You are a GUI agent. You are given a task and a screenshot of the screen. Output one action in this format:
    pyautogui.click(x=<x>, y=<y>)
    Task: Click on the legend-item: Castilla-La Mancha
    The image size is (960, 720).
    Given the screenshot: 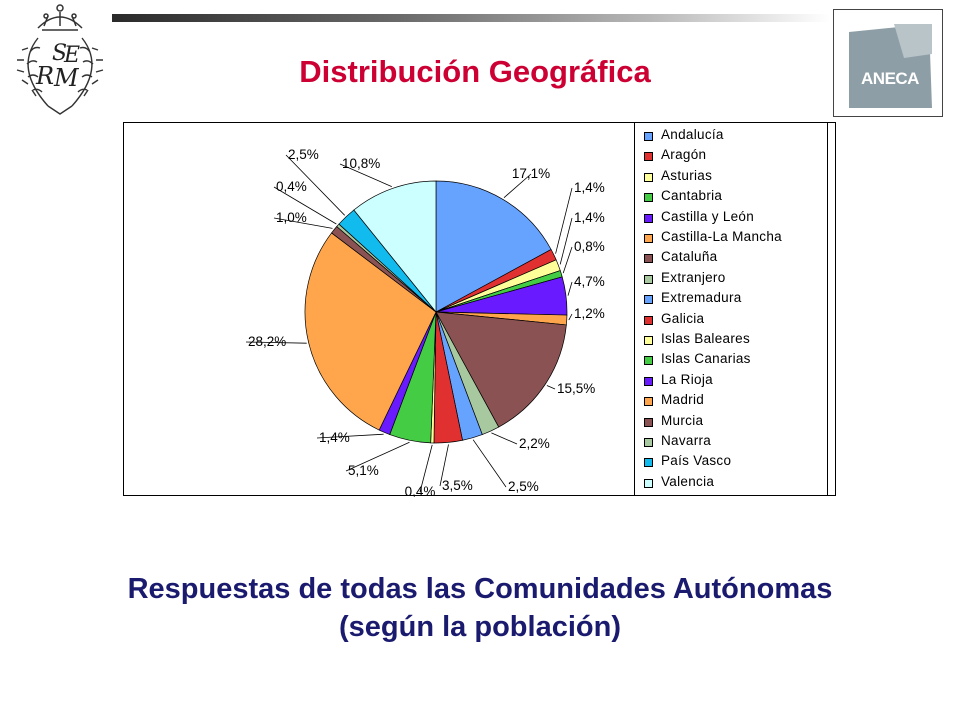 What is the action you would take?
    pyautogui.click(x=732, y=239)
    